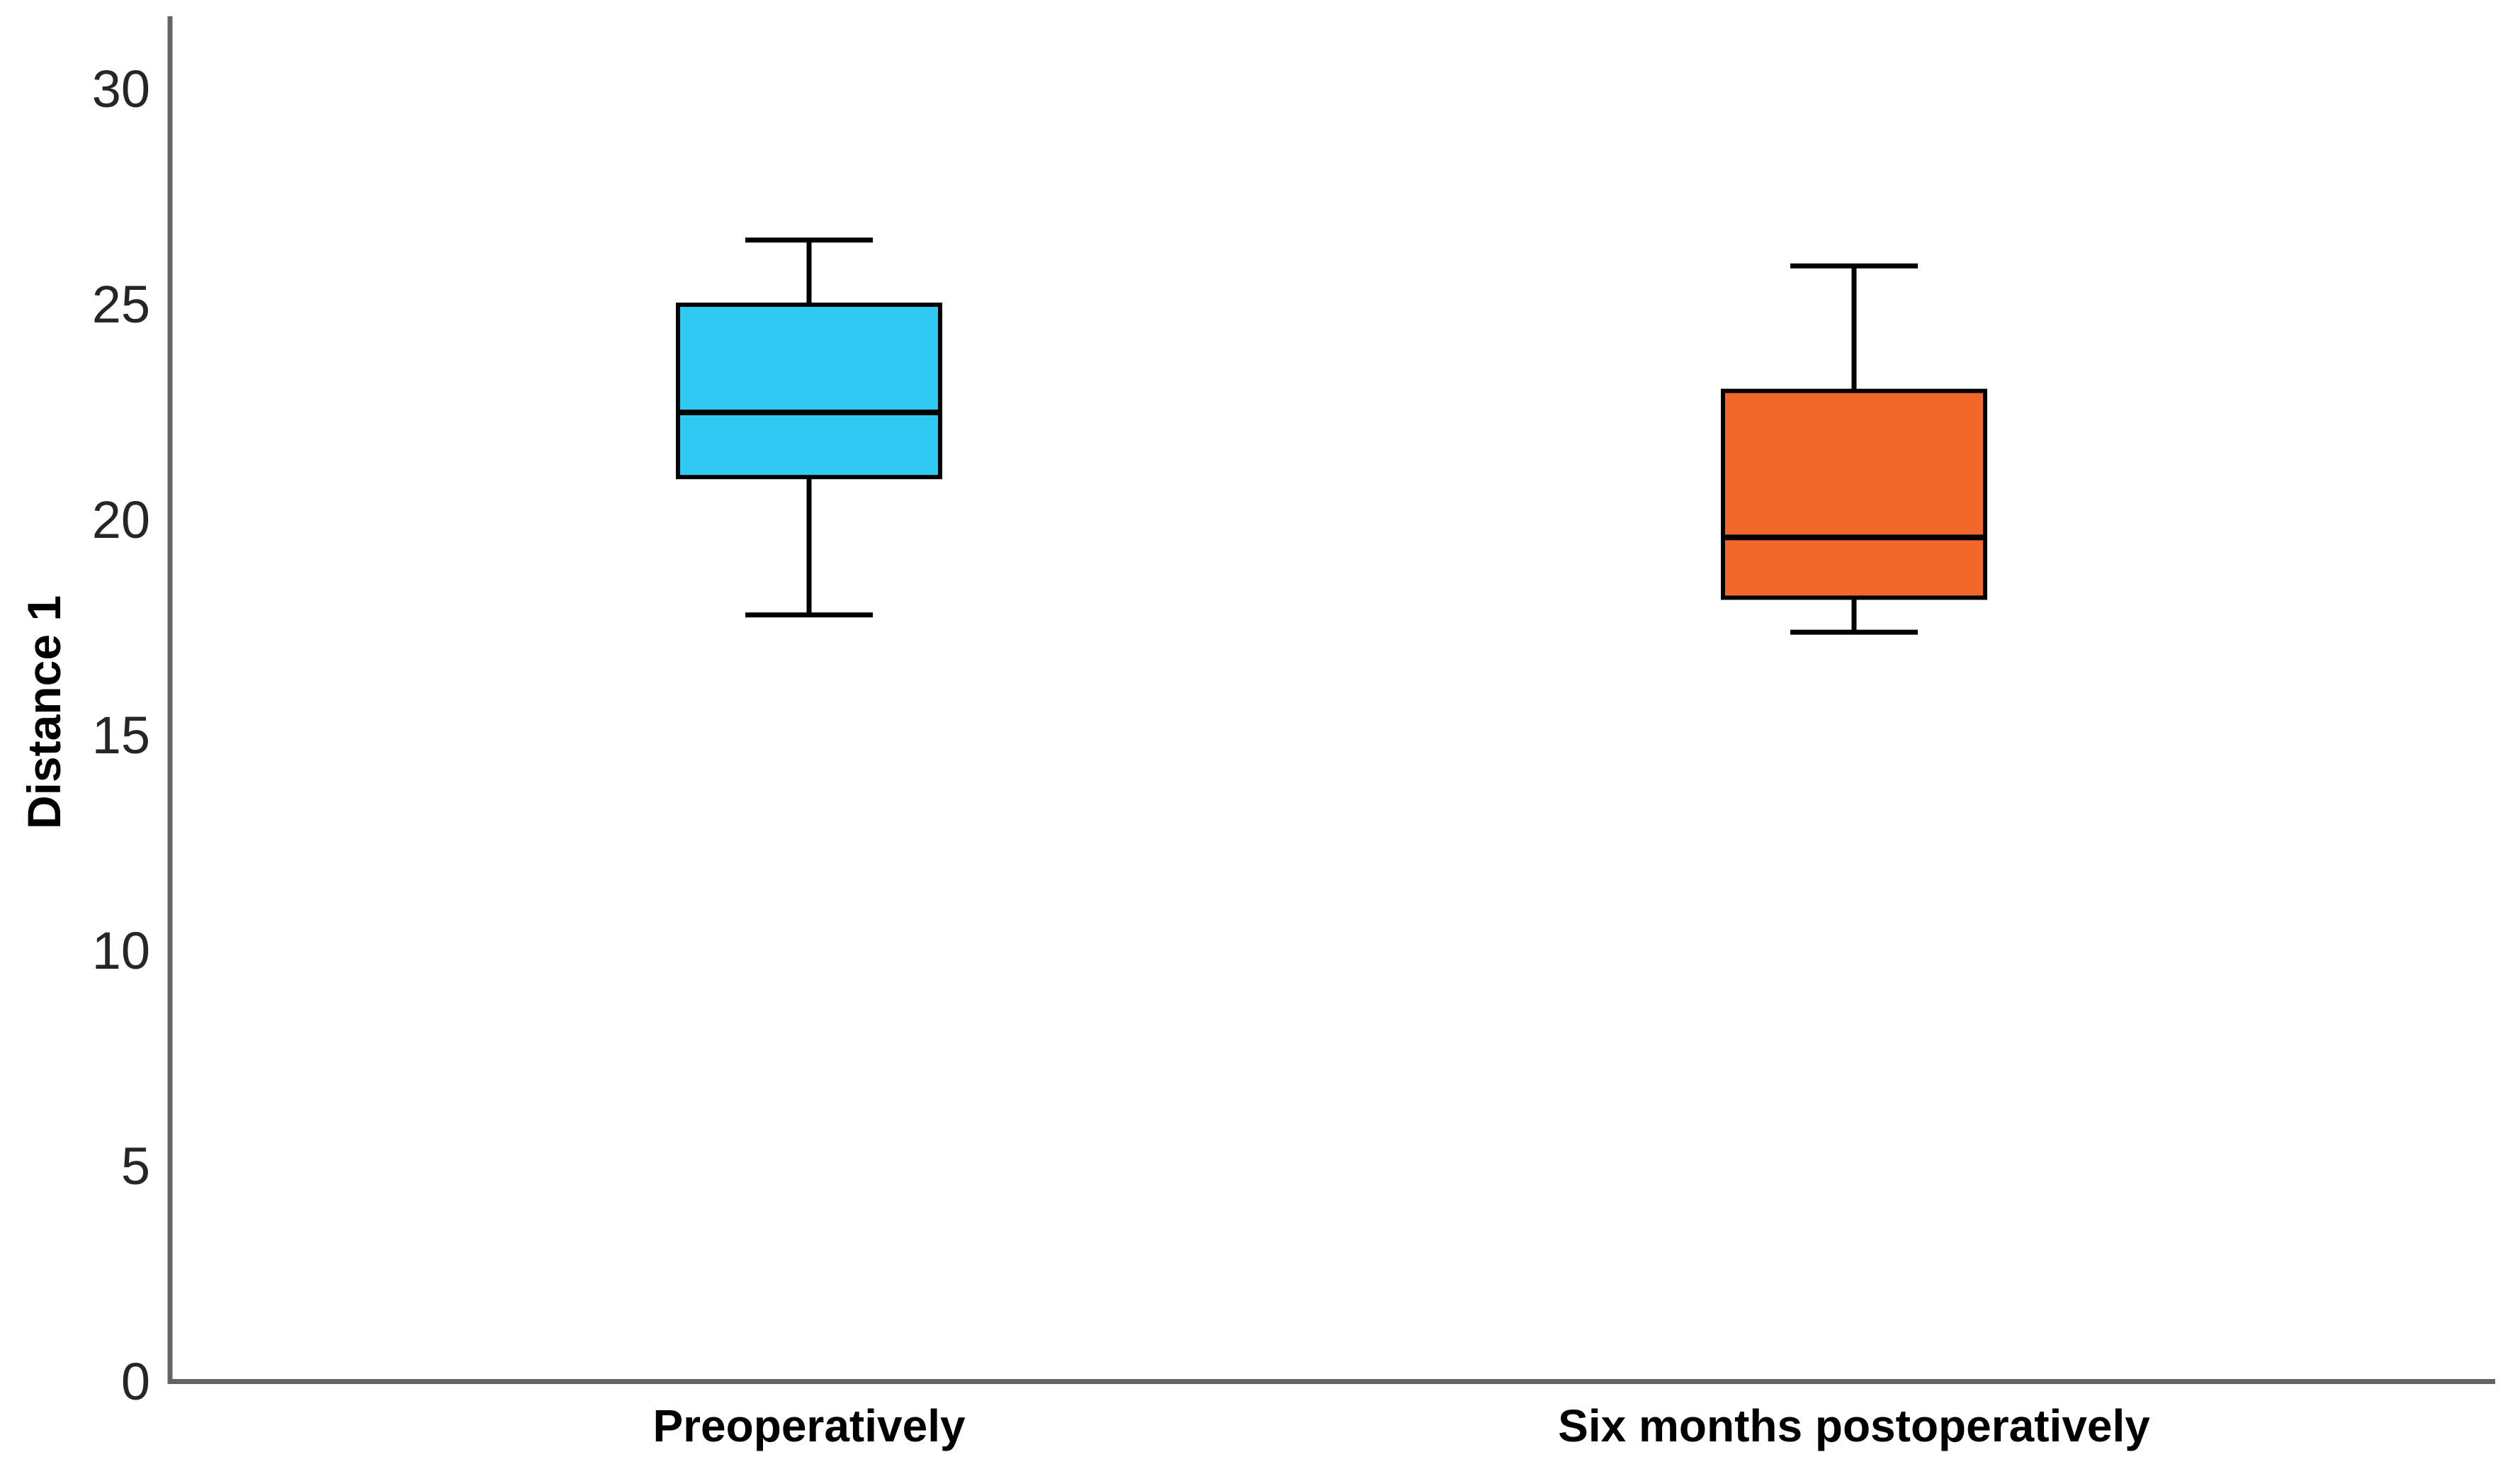 The width and height of the screenshot is (2520, 1474). Describe the element at coordinates (121, 304) in the screenshot. I see `y-tick-label-25: 25` at that location.